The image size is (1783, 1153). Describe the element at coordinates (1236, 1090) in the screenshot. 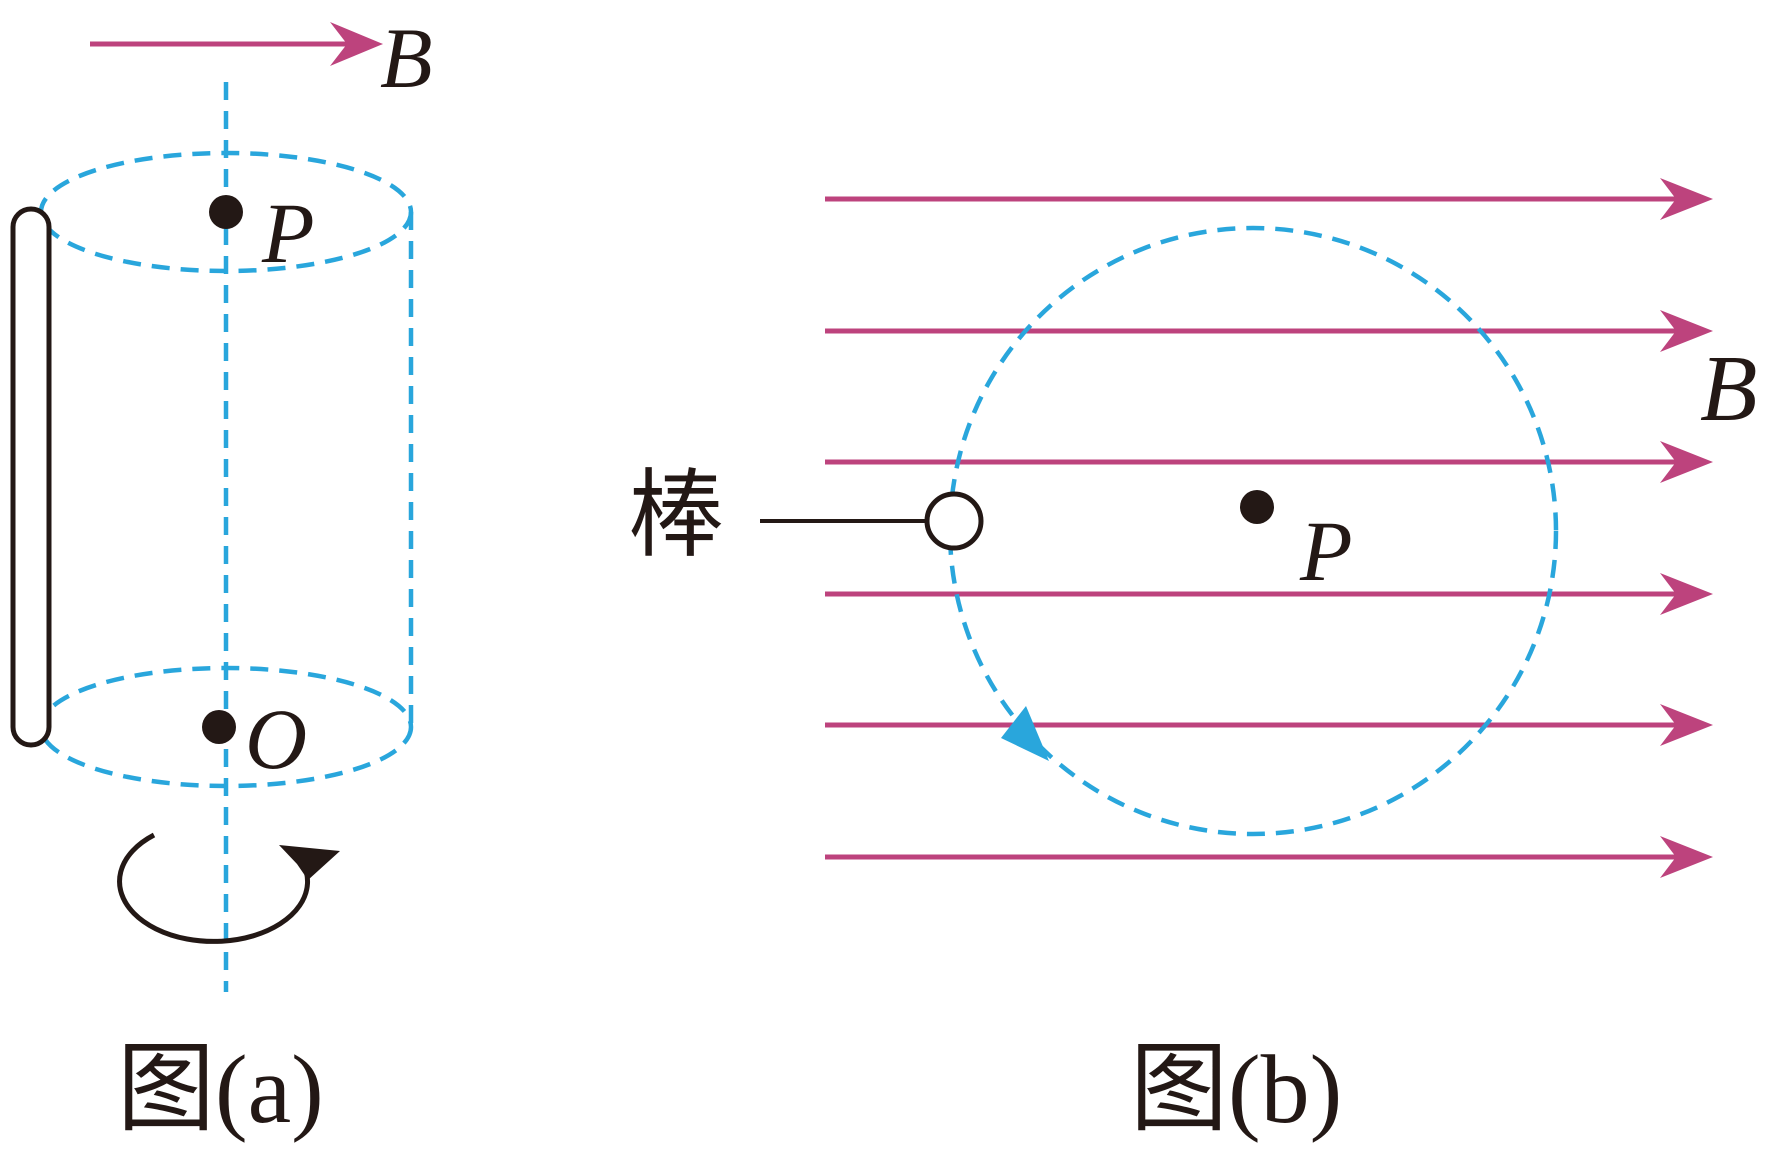

I see `caption-figure-b: 图(b)` at that location.